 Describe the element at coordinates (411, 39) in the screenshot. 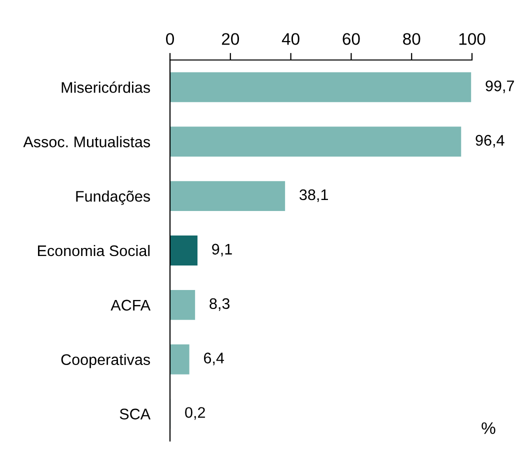

I see `x-tick-label: 80` at that location.